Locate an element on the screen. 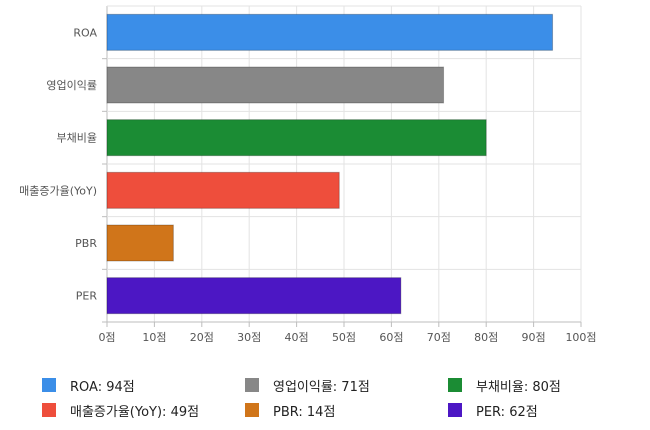  legend-label: 부채비율: 80점 is located at coordinates (518, 387).